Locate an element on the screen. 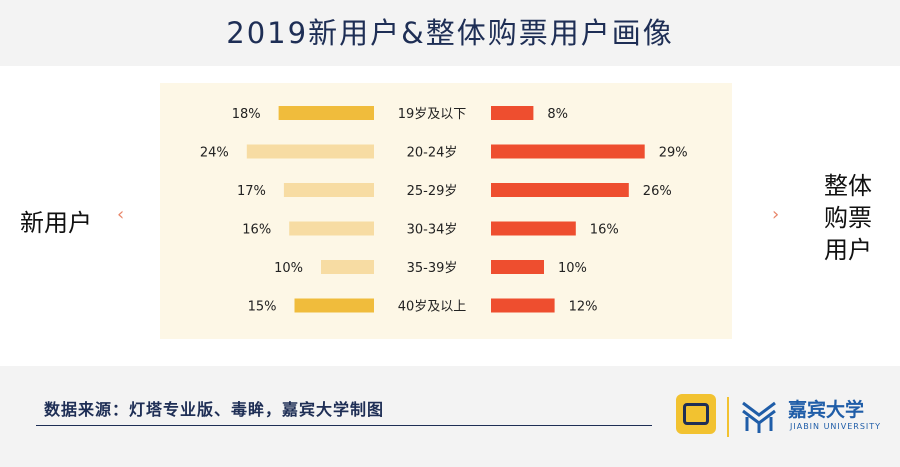  age-category-label: 20-24岁 is located at coordinates (432, 153).